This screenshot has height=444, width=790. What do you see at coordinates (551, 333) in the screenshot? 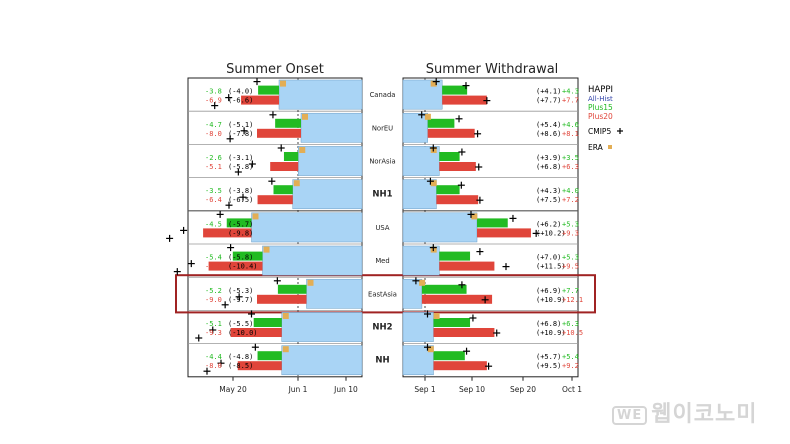
I see `wd-cmip20-value: (+10.9)` at bounding box center [551, 333].